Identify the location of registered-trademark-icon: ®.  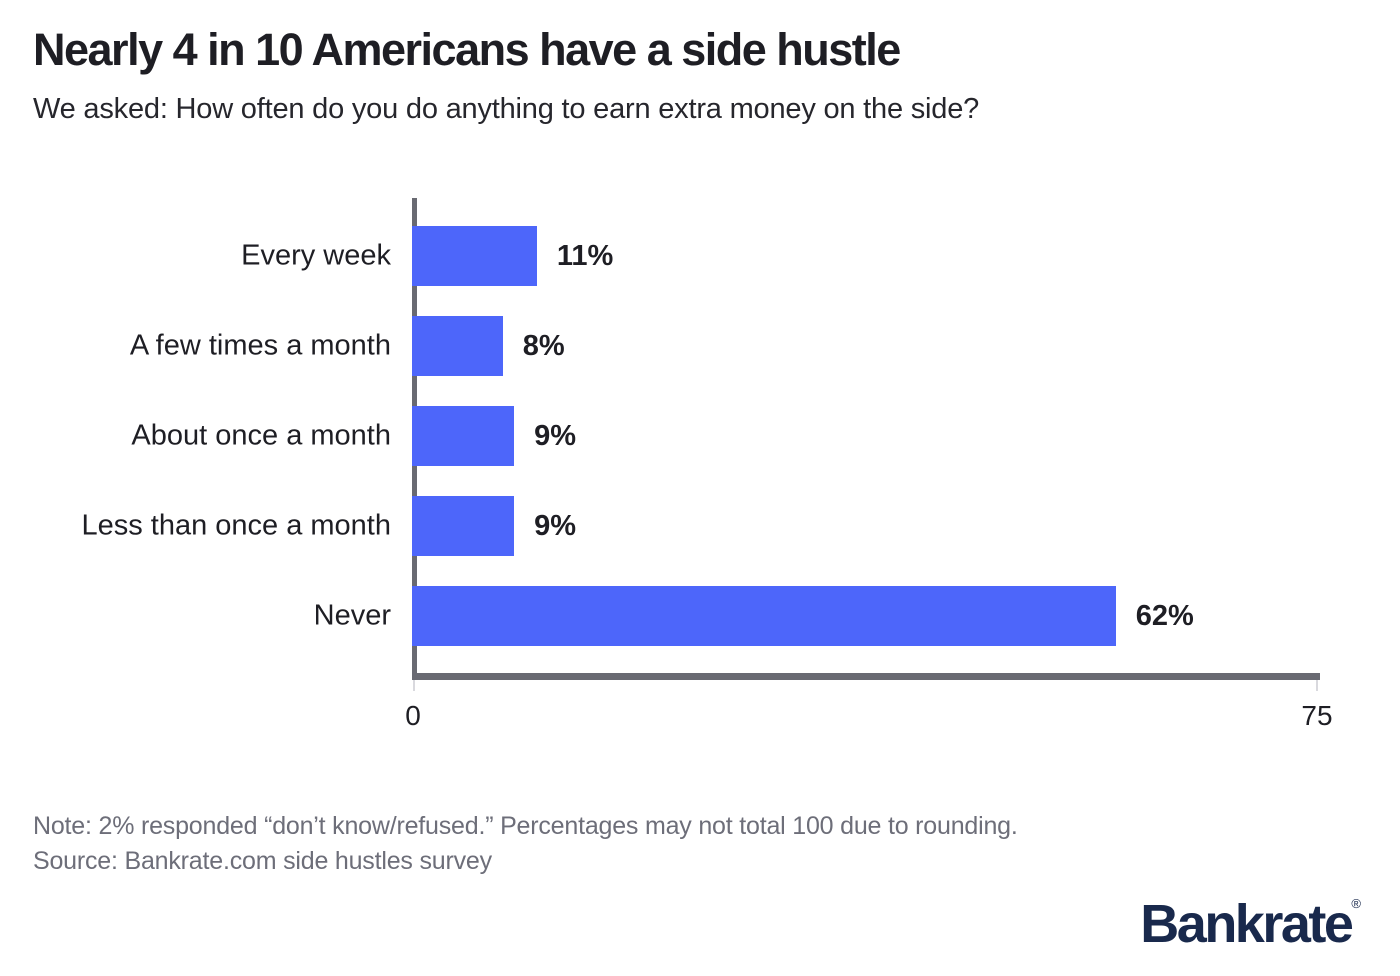
(1356, 903).